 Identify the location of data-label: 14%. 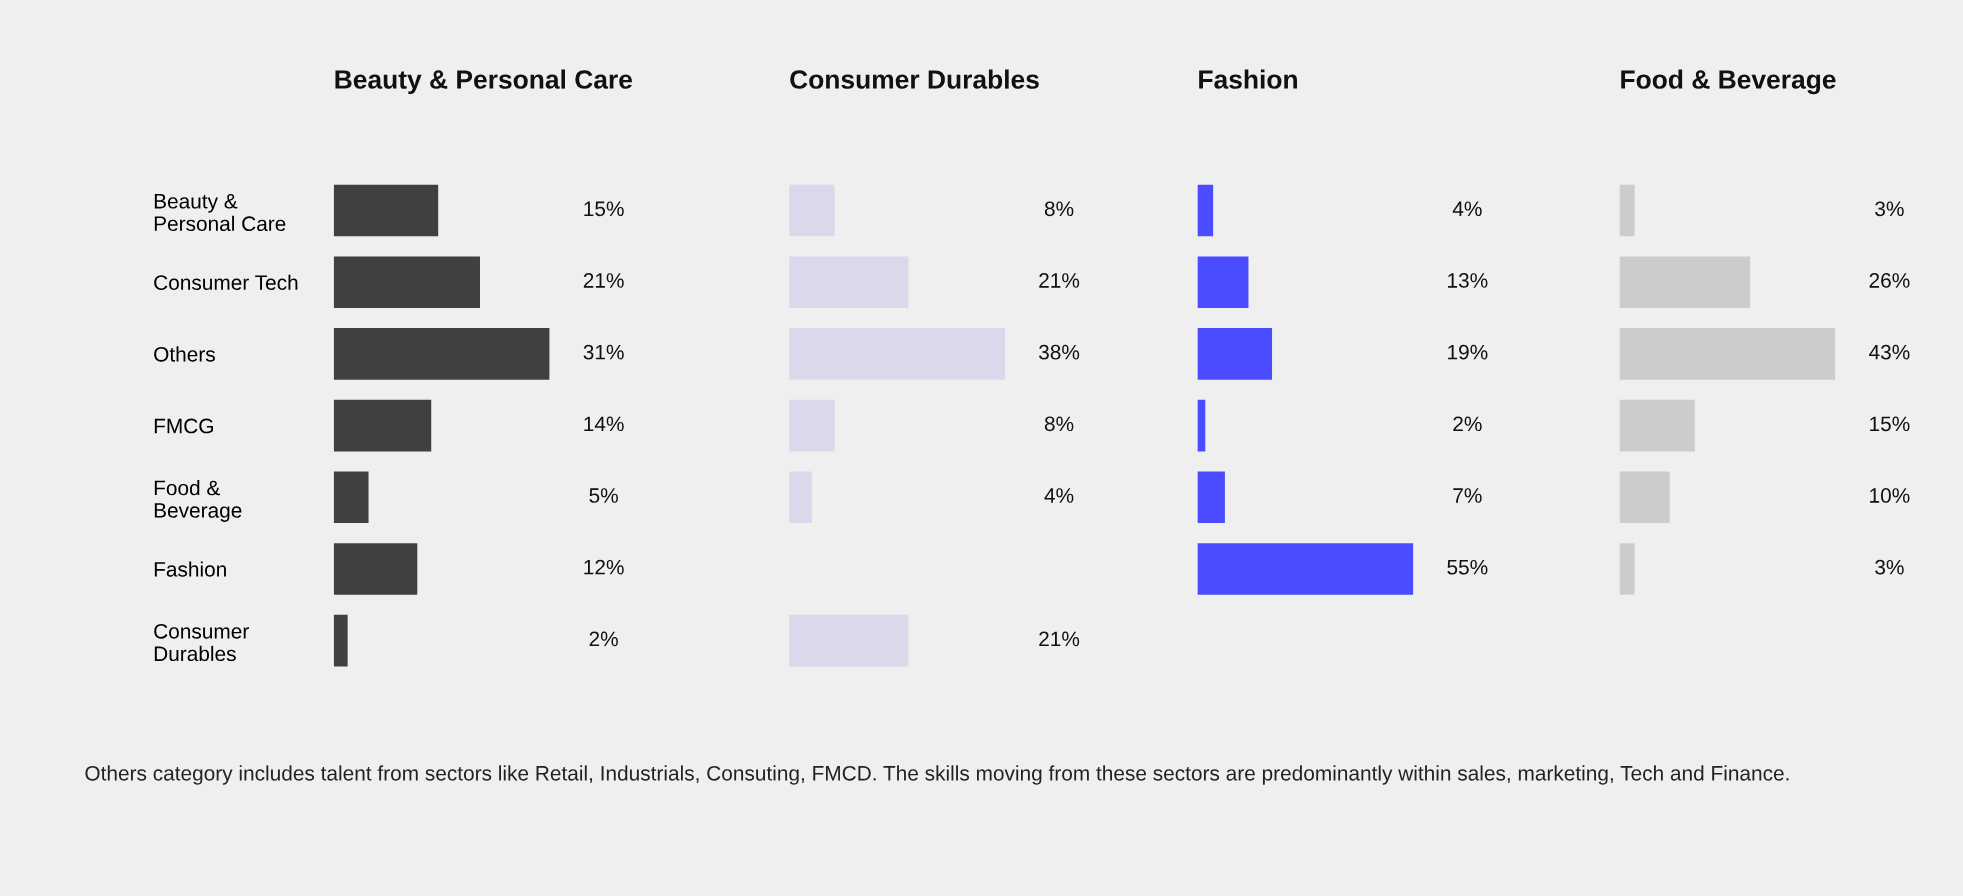
(604, 424).